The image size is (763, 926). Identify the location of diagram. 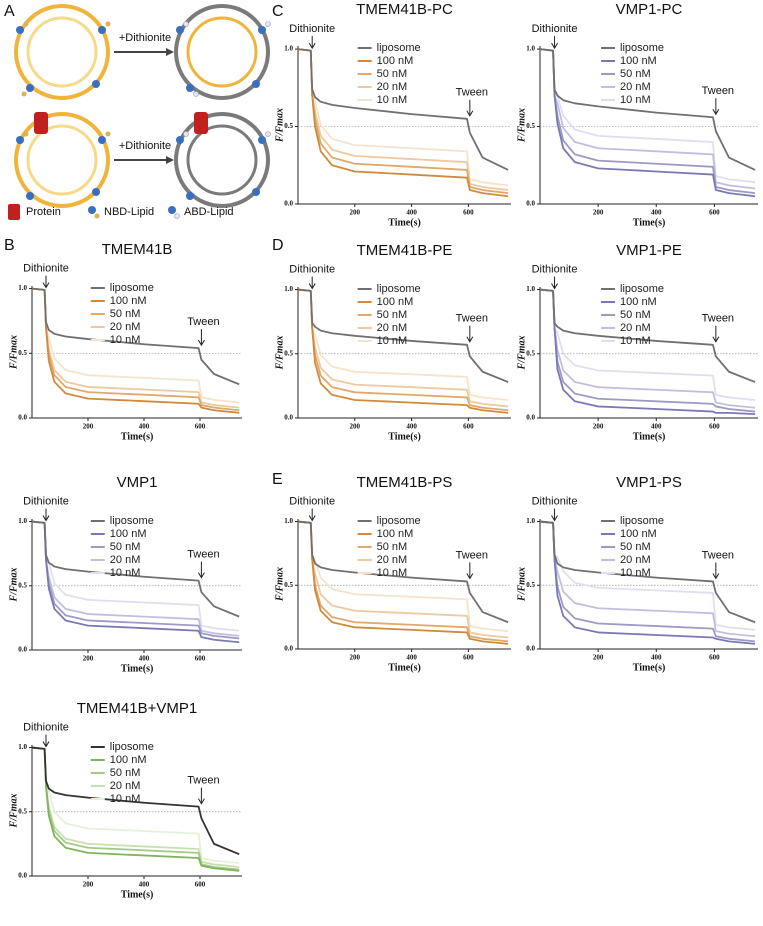
(139, 112).